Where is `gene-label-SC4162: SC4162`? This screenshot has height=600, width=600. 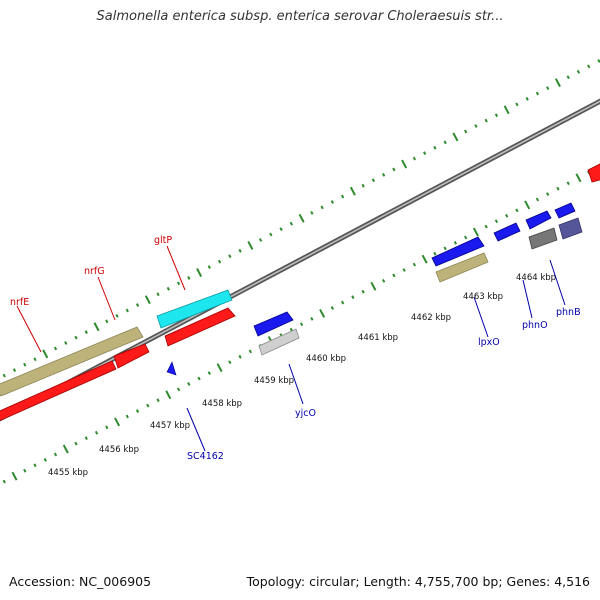 gene-label-SC4162: SC4162 is located at coordinates (205, 456).